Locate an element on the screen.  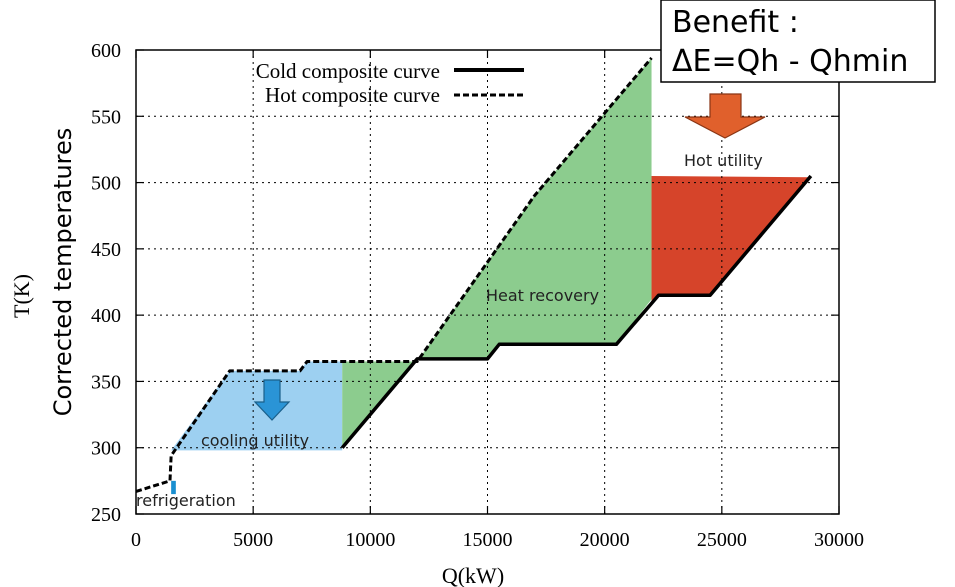
y-axis-title-tk: T(K) is located at coordinates (21, 296).